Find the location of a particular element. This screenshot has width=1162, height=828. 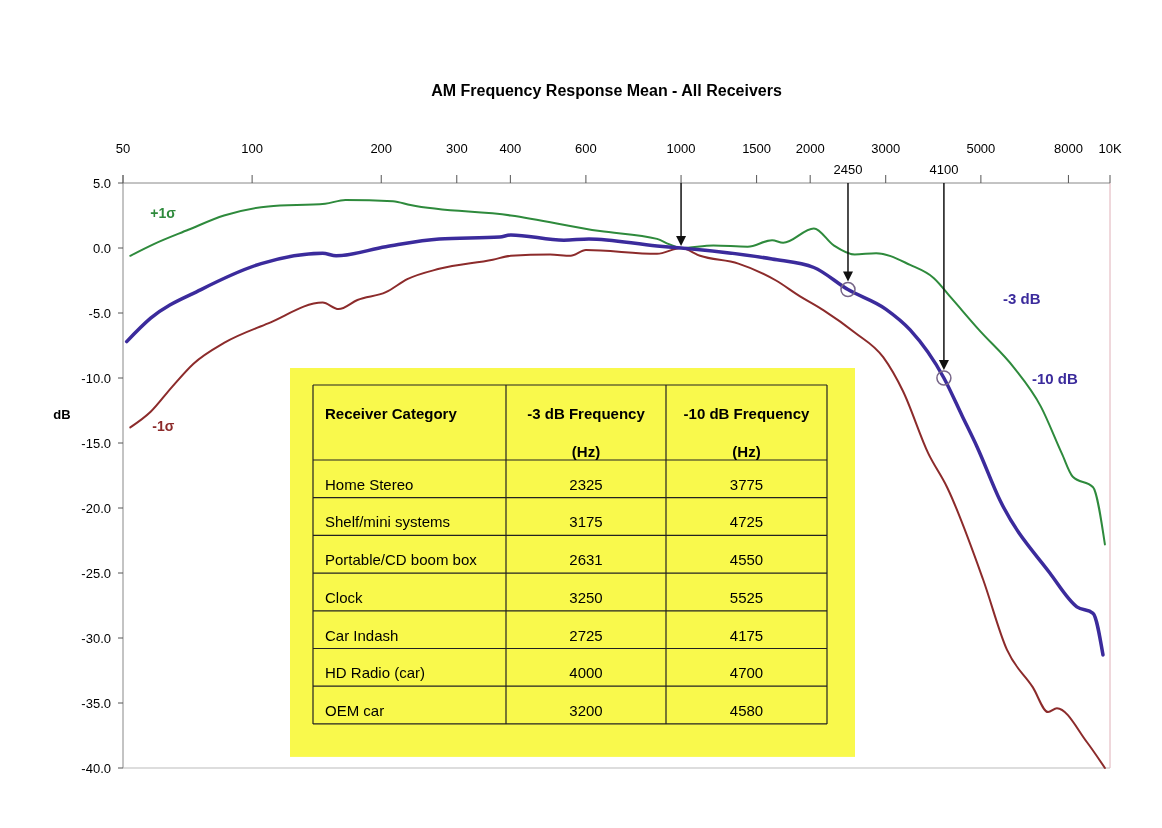

annotation: 3175 is located at coordinates (586, 522).